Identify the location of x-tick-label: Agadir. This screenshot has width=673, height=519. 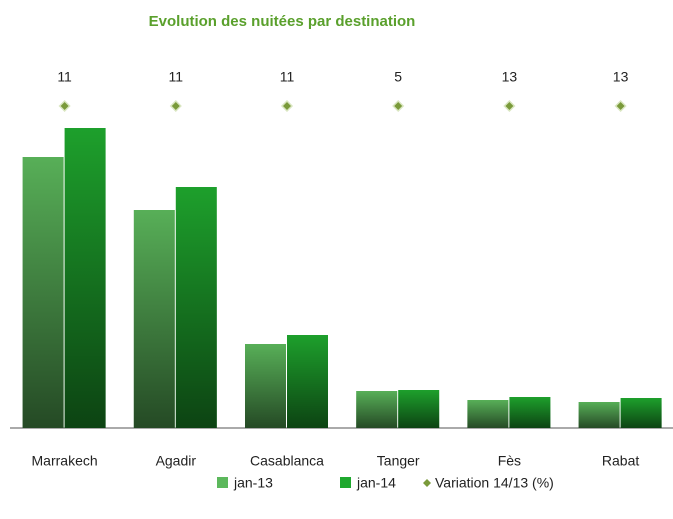
(176, 461).